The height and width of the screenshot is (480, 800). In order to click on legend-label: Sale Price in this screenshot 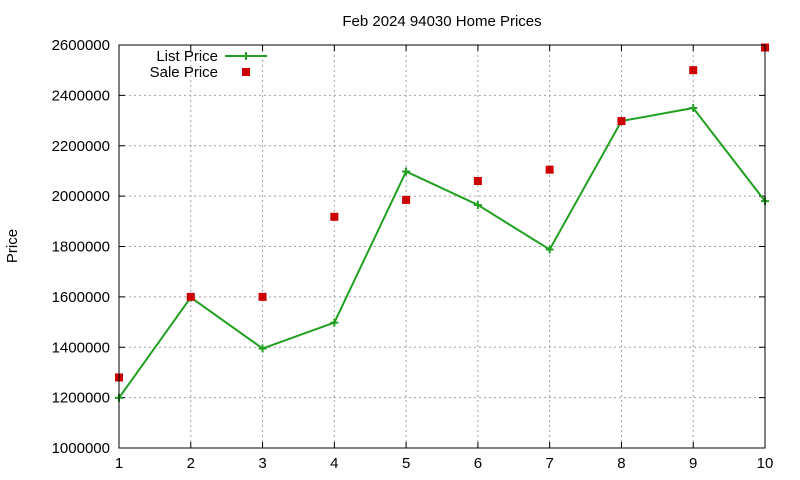, I will do `click(184, 72)`.